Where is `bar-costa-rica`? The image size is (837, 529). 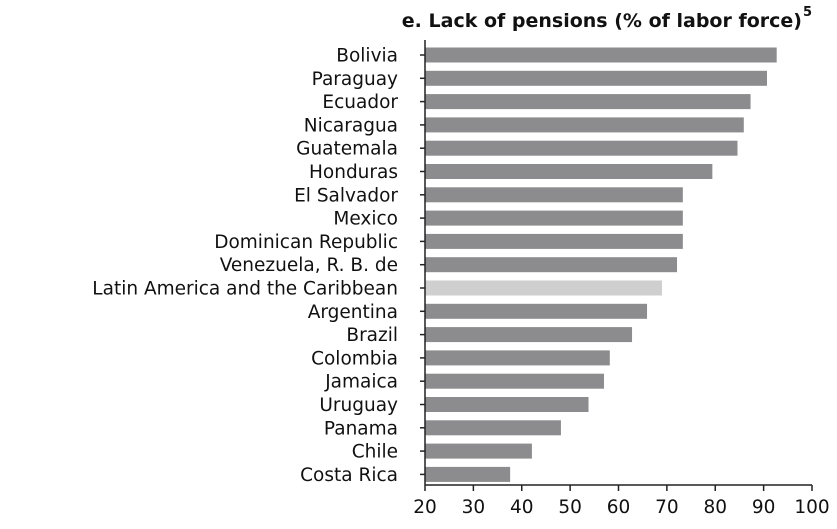
bar-costa-rica is located at coordinates (468, 474).